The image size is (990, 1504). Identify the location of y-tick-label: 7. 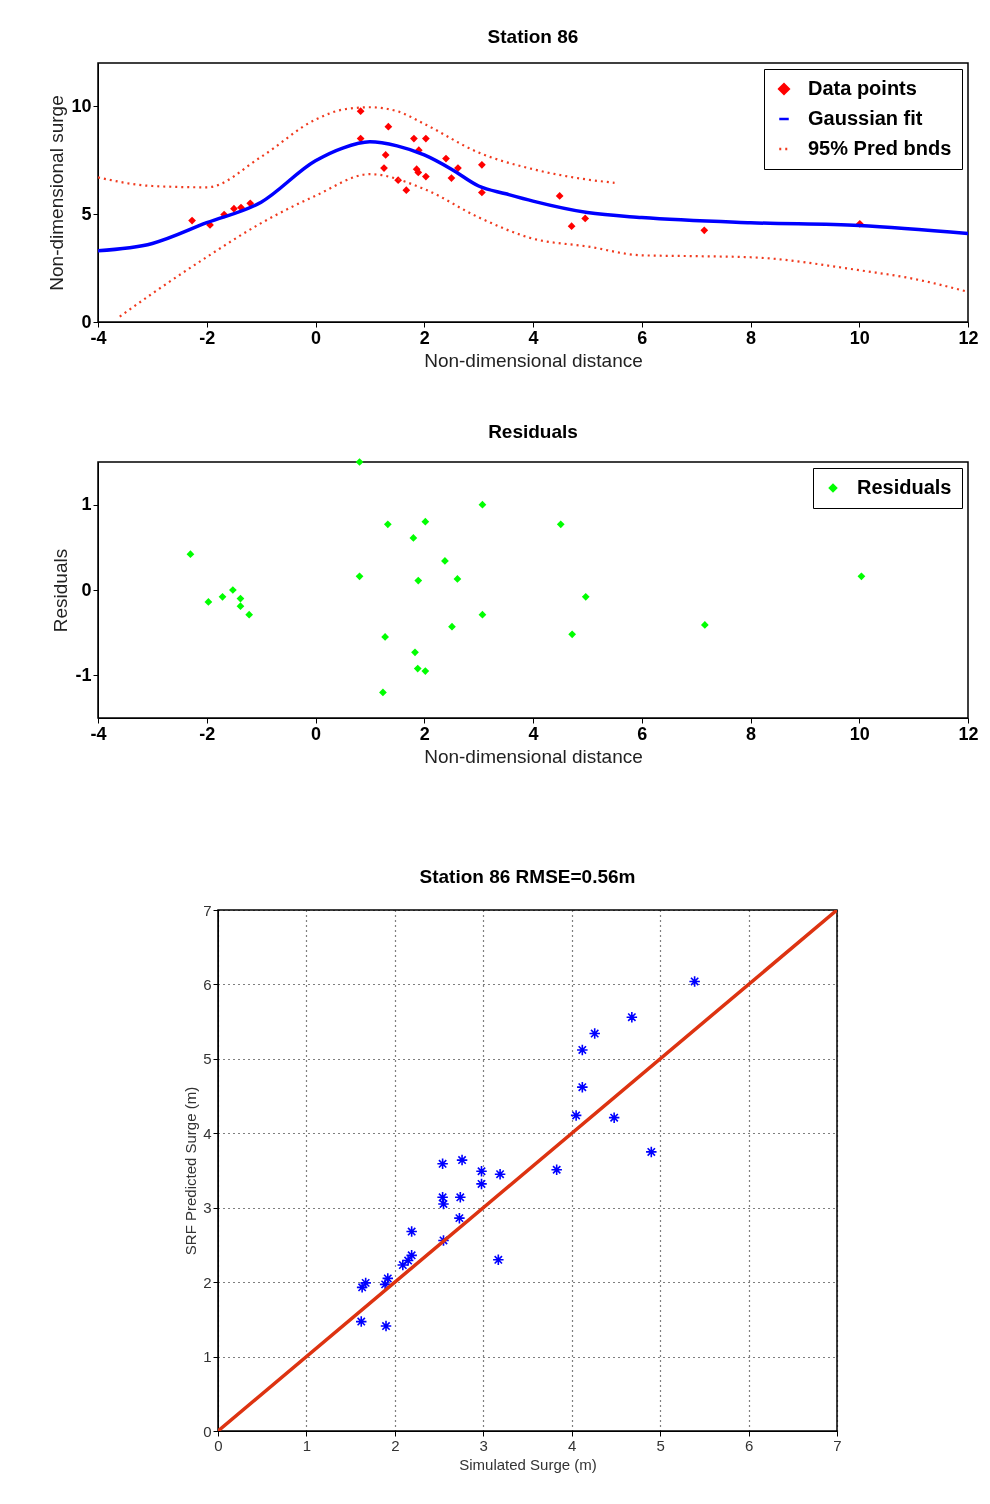
(207, 910).